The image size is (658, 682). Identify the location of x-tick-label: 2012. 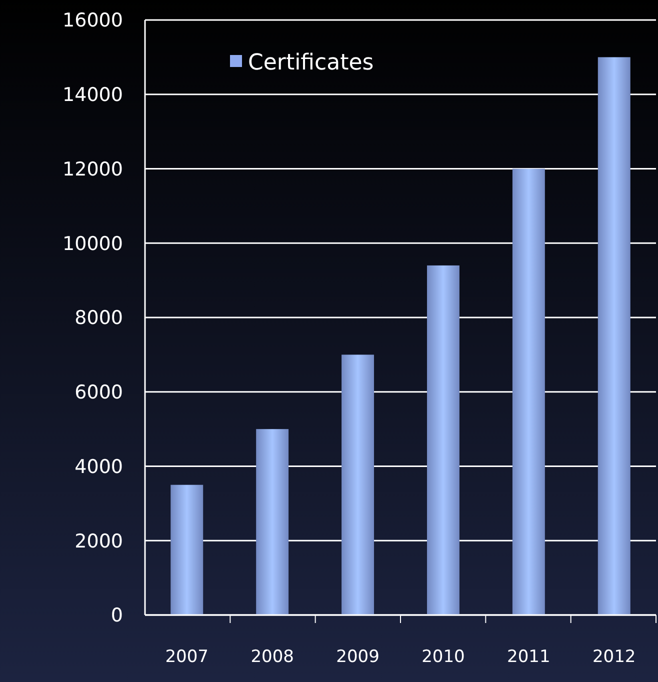
(614, 657).